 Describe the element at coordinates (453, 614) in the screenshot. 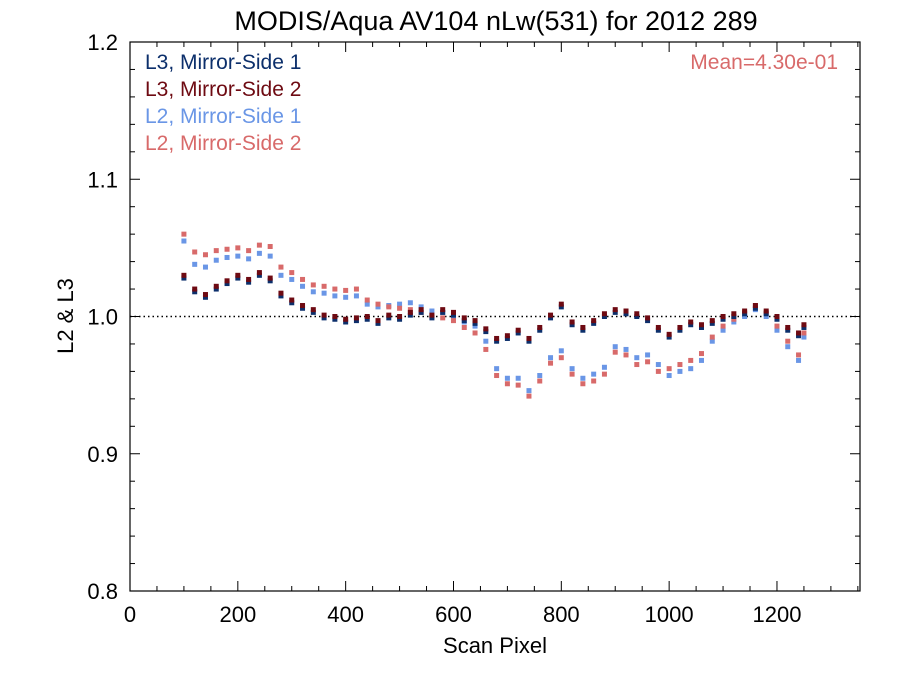

I see `x-tick-label: 600` at that location.